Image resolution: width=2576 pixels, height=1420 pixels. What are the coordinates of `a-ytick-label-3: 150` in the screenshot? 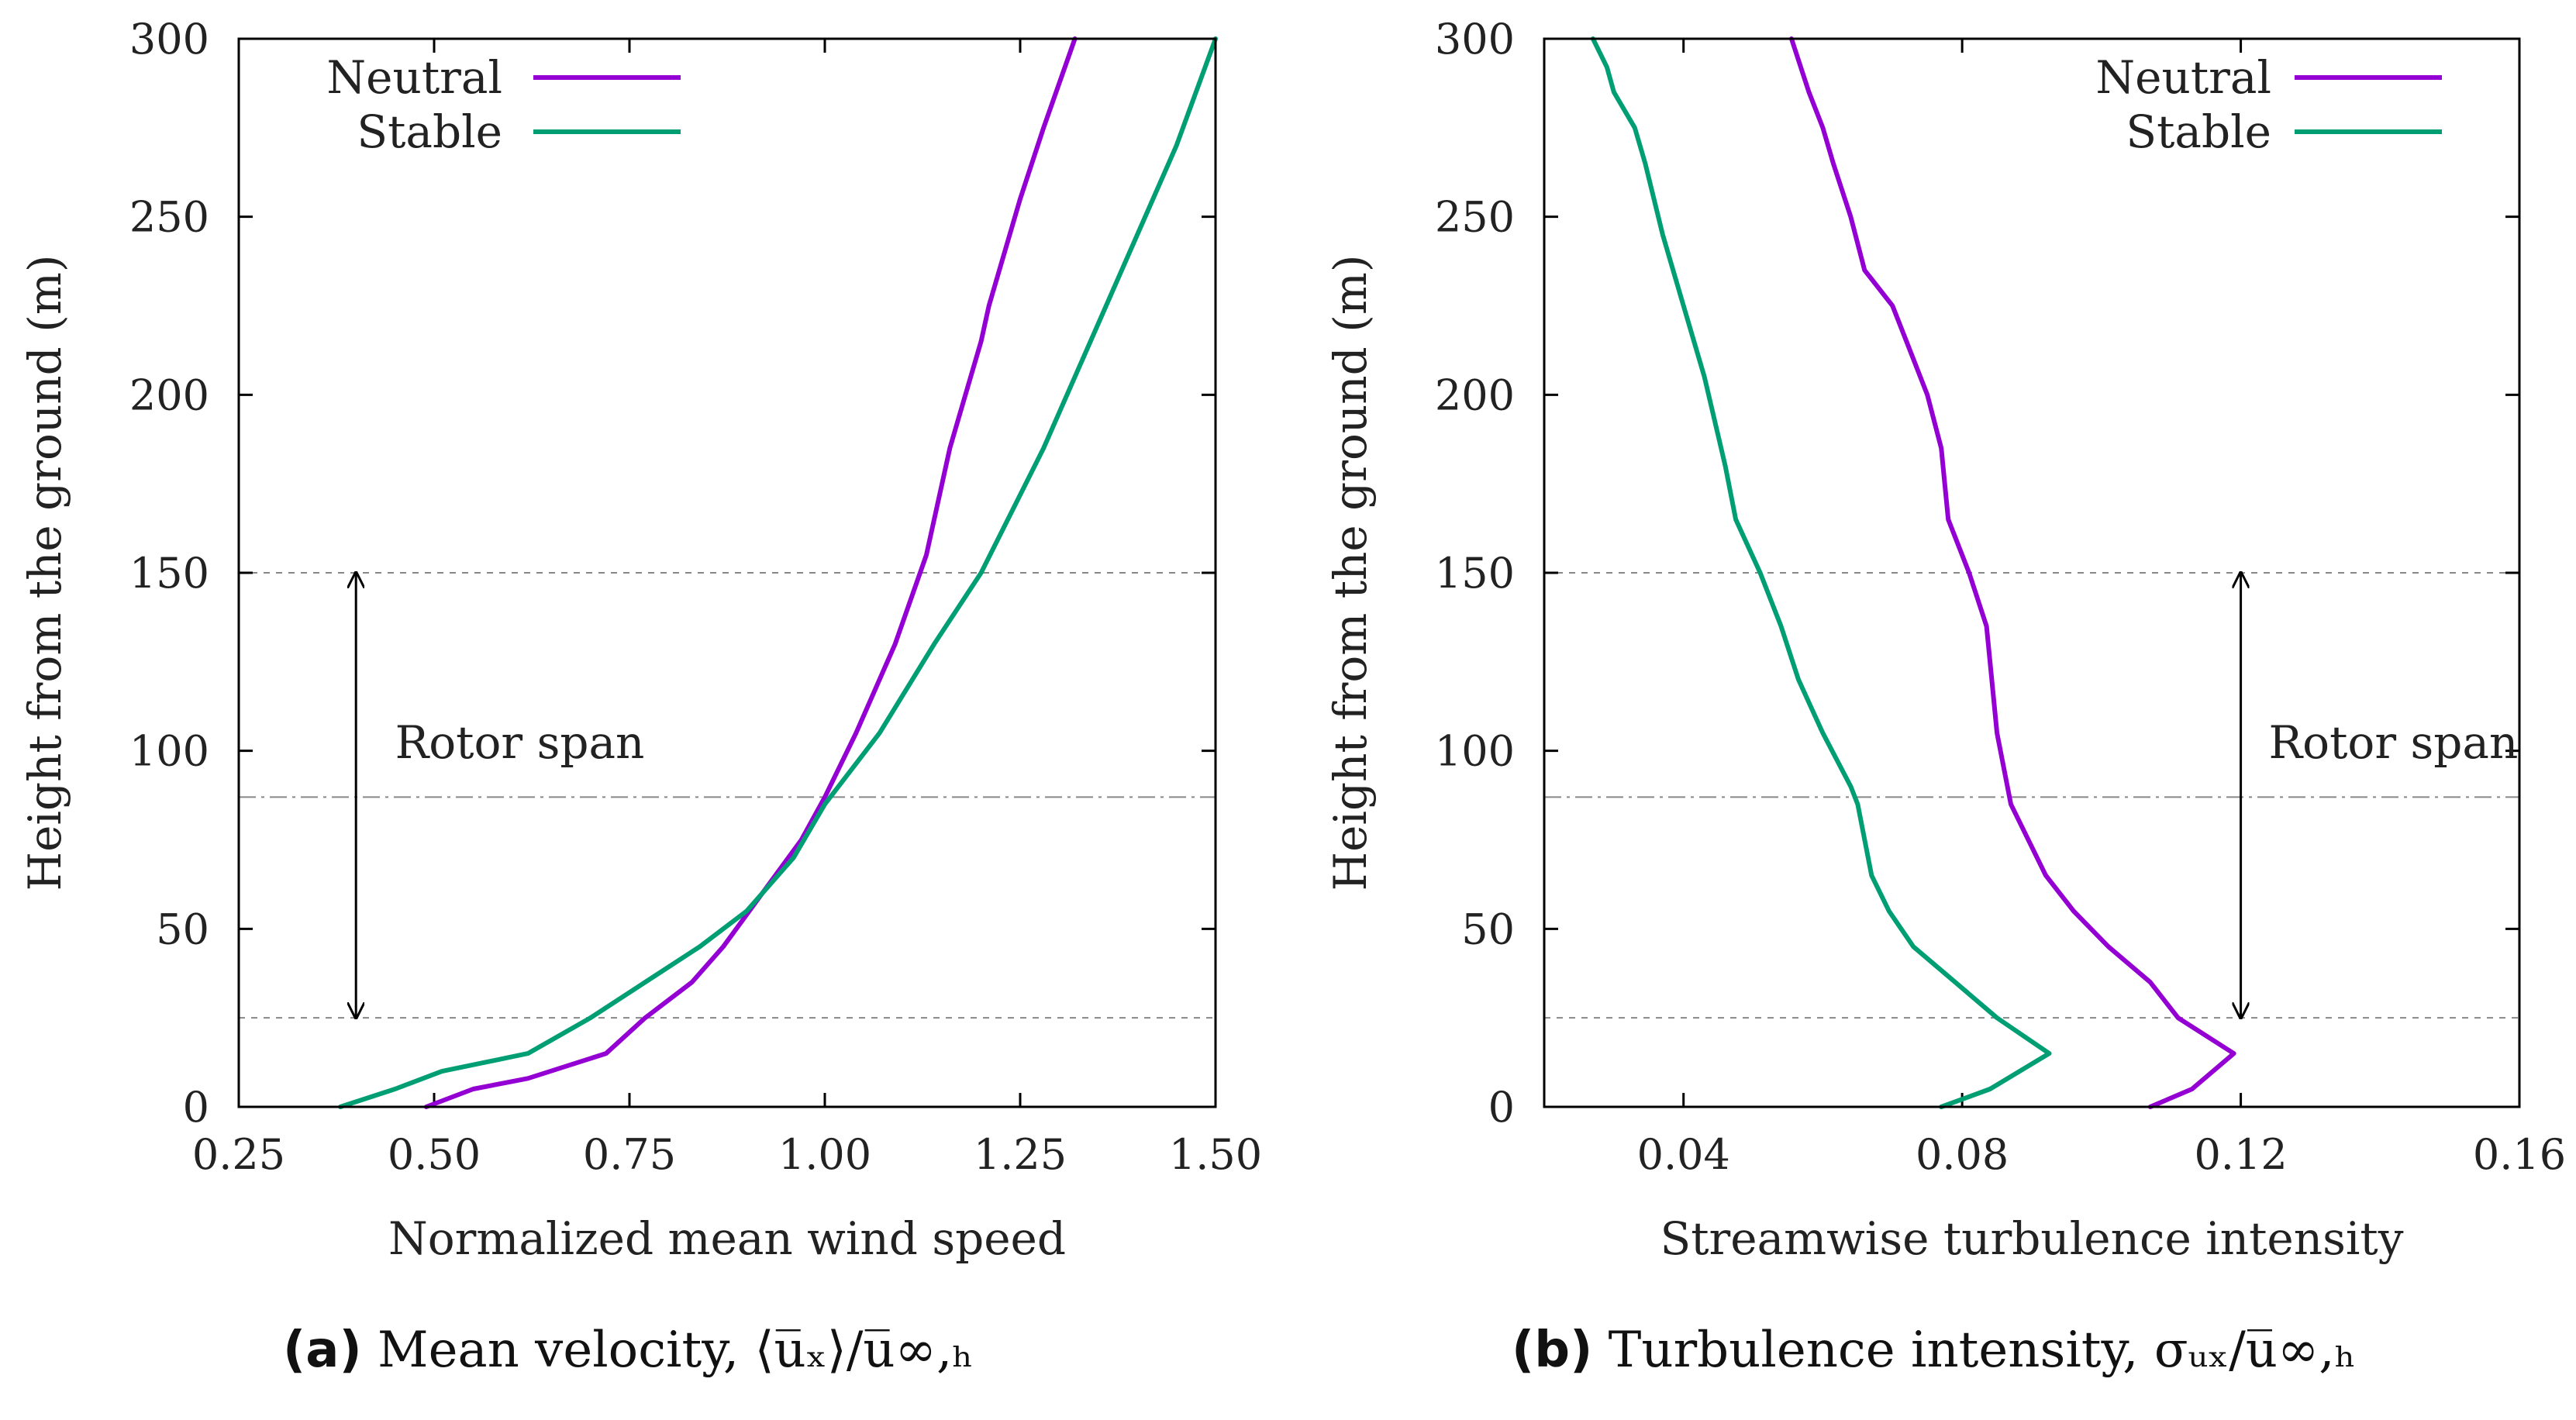 It's located at (169, 573).